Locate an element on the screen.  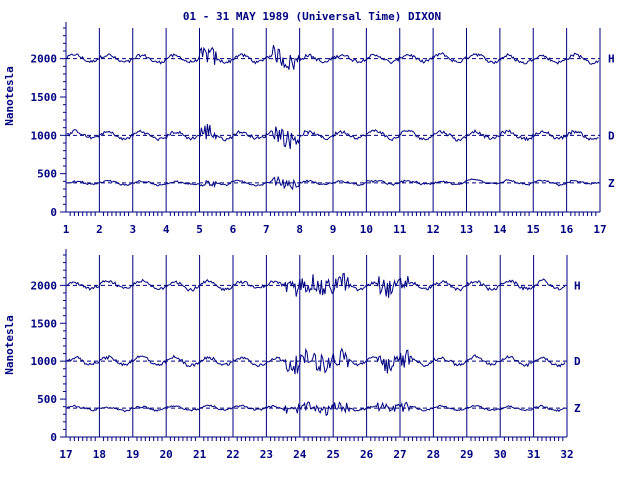
x-tick-label: 30 is located at coordinates (500, 454).